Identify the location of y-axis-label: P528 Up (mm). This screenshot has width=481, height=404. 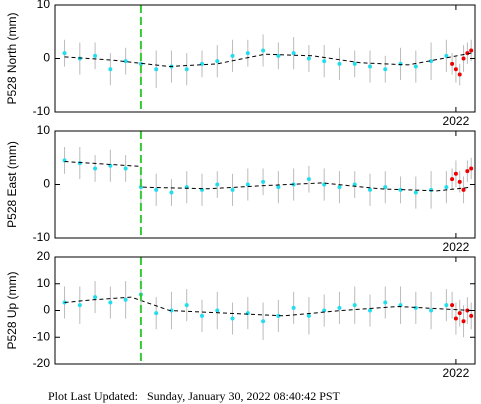
(12, 310).